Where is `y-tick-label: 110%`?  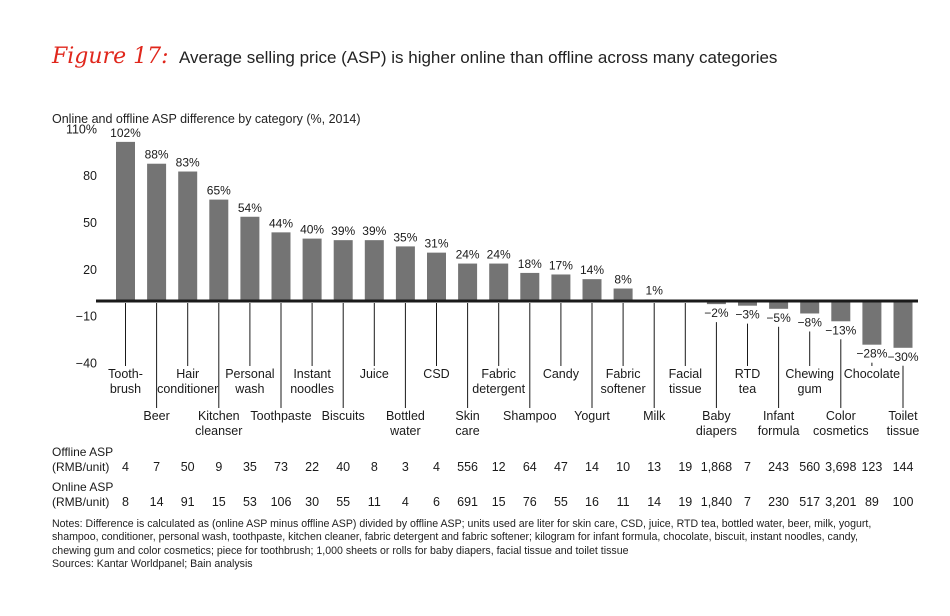
y-tick-label: 110% is located at coordinates (81, 129).